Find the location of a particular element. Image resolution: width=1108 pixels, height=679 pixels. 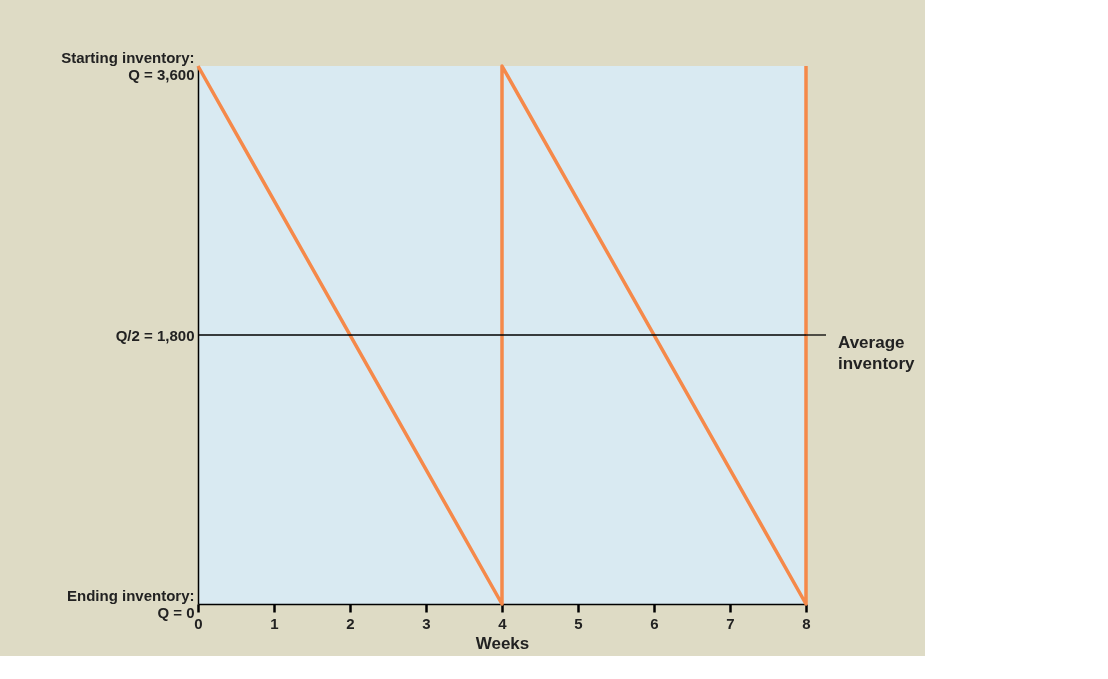

x-tick-label: 1 is located at coordinates (274, 623).